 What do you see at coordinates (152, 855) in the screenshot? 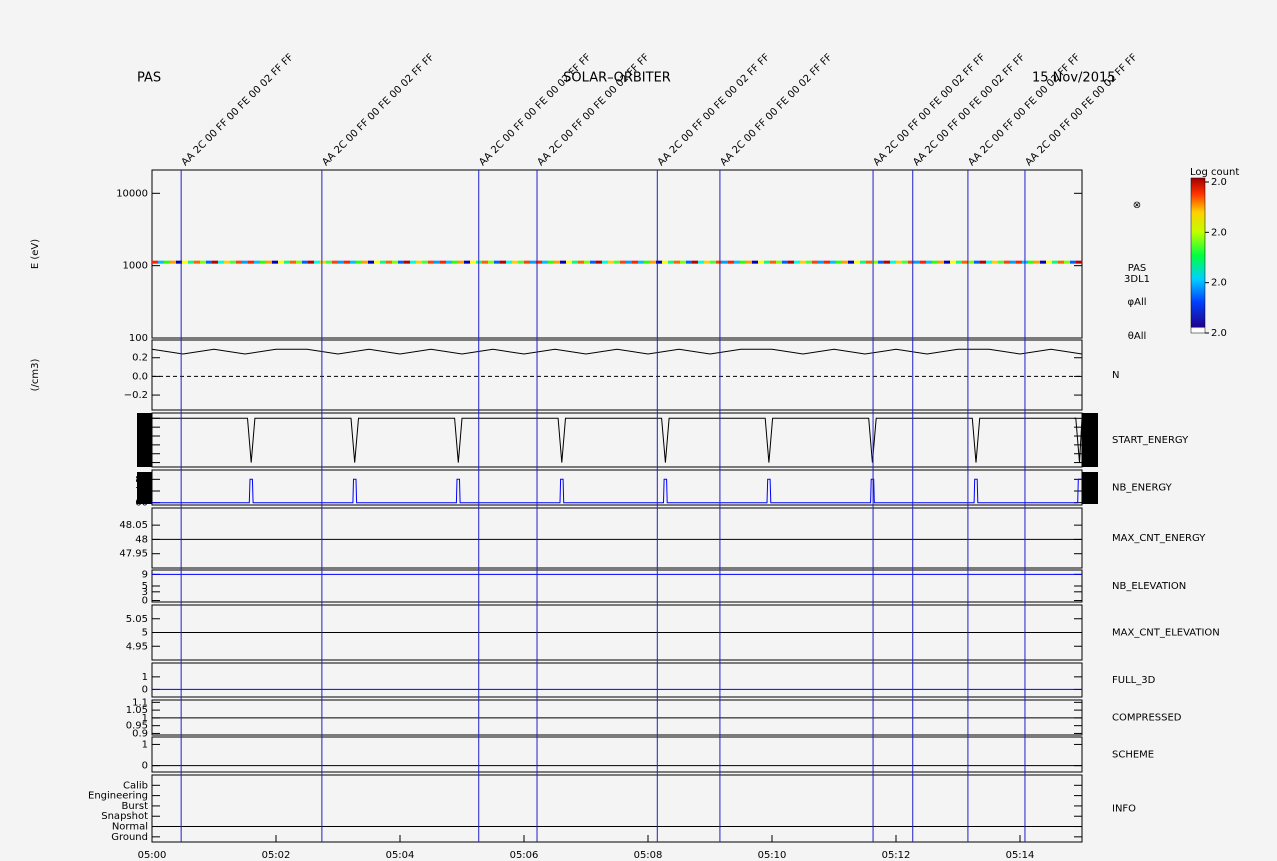
I see `x-tick-label: 05:00` at bounding box center [152, 855].